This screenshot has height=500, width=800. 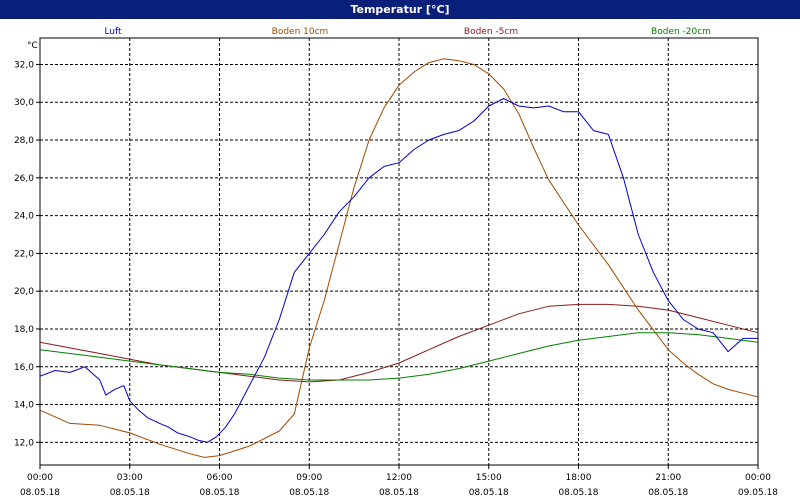 What do you see at coordinates (24, 65) in the screenshot?
I see `y-tick-label: 32,0` at bounding box center [24, 65].